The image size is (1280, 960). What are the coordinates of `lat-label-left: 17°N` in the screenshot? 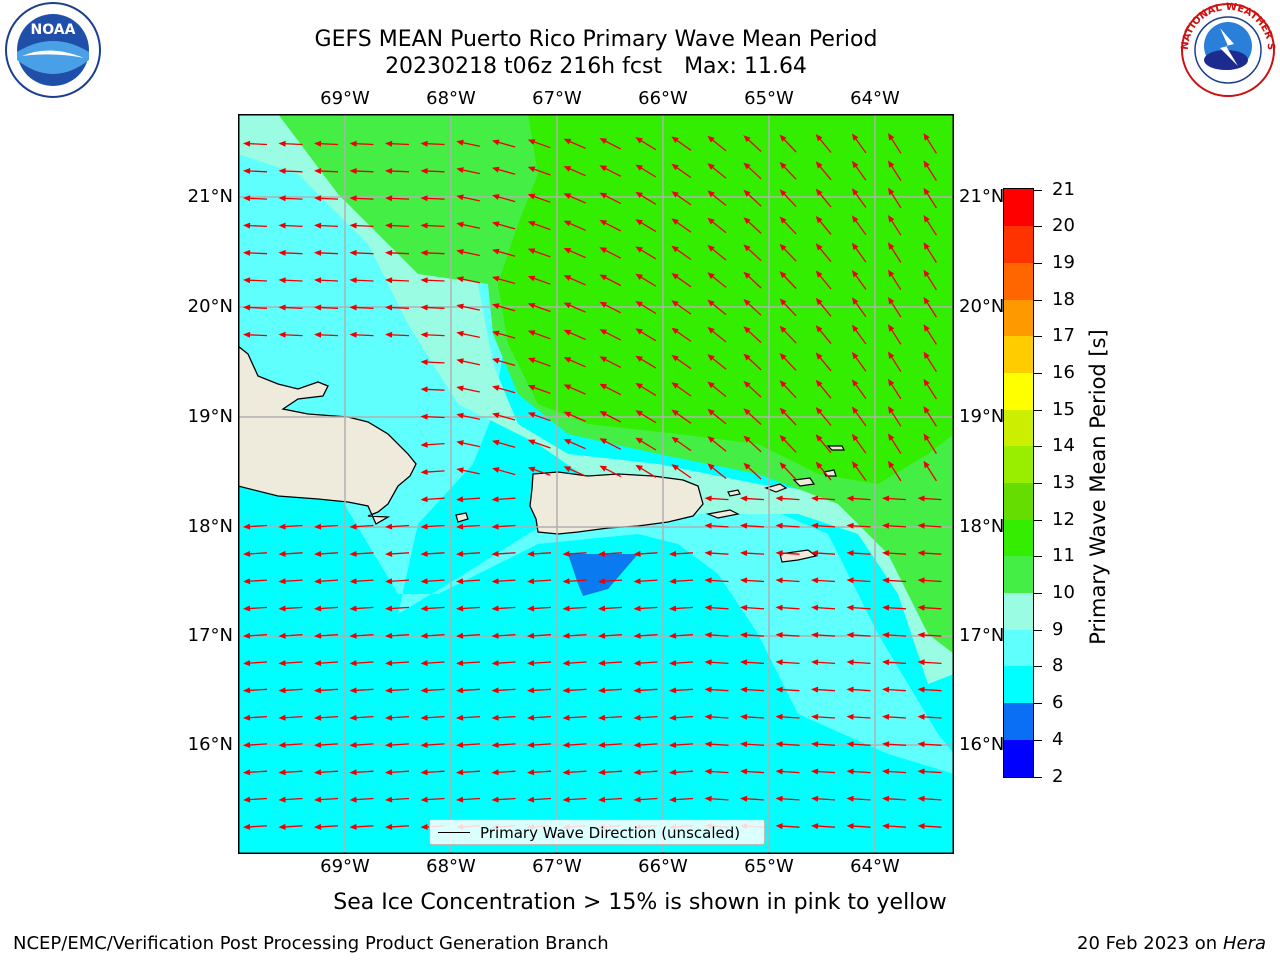 It's located at (210, 635).